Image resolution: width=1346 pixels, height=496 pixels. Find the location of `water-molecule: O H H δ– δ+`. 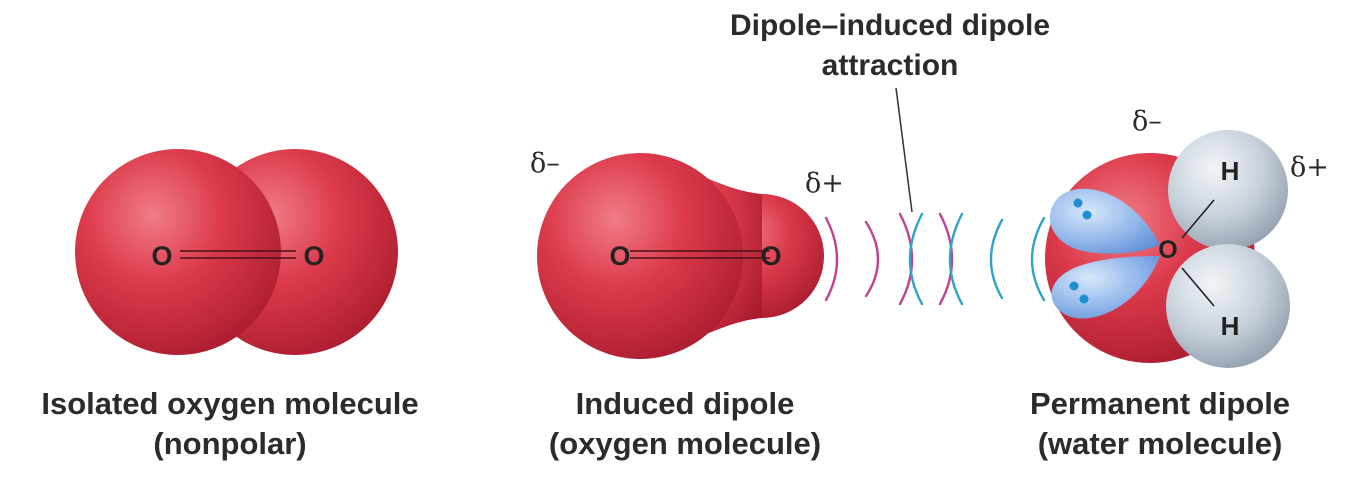

water-molecule: O H H δ– δ+ is located at coordinates (1187, 237).